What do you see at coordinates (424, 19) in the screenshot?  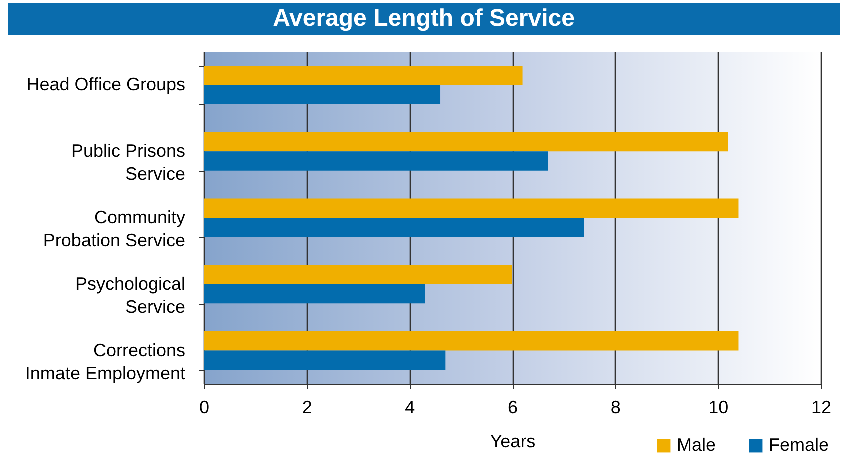 I see `chart-title: Average Length of Service` at bounding box center [424, 19].